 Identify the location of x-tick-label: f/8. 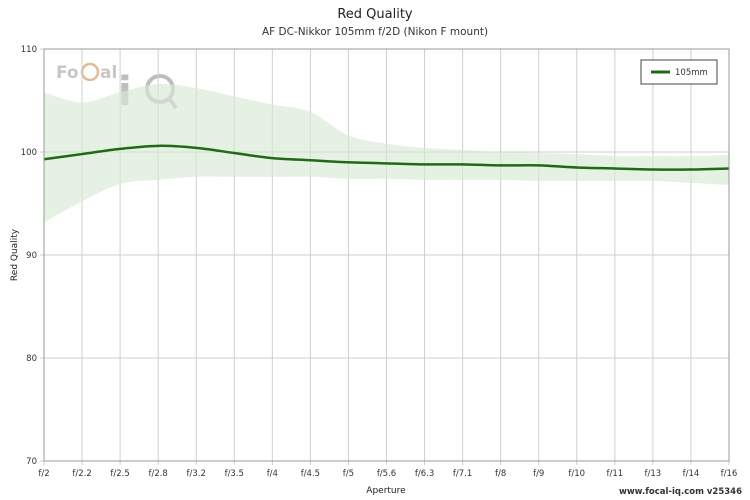
(500, 474).